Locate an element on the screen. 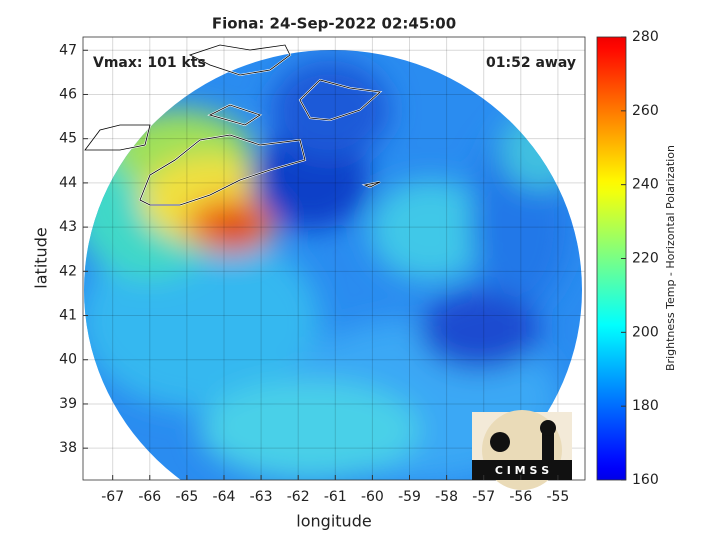 The width and height of the screenshot is (720, 544). x-tick-label: -66 is located at coordinates (149, 497).